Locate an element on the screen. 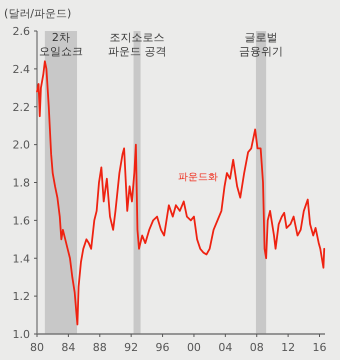 The height and width of the screenshot is (360, 340). y-tick-label: 1.8 is located at coordinates (21, 183).